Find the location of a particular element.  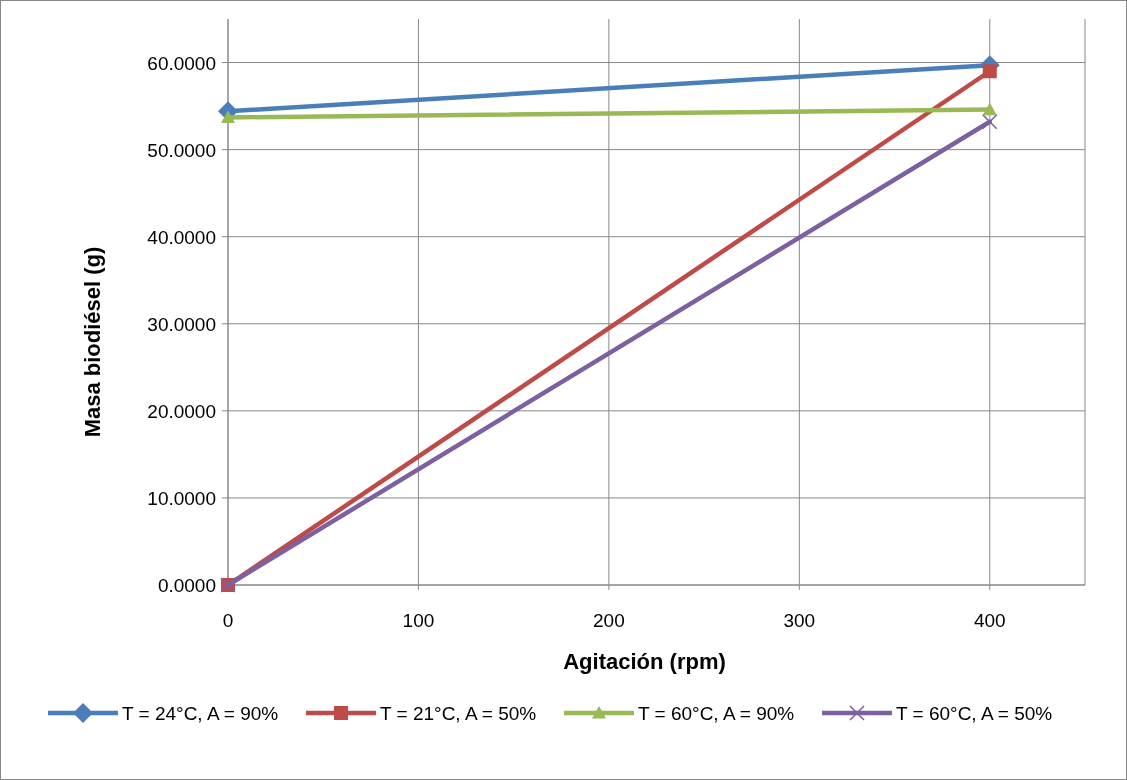

legend-label: T = 60°C, A = 50% is located at coordinates (974, 713).